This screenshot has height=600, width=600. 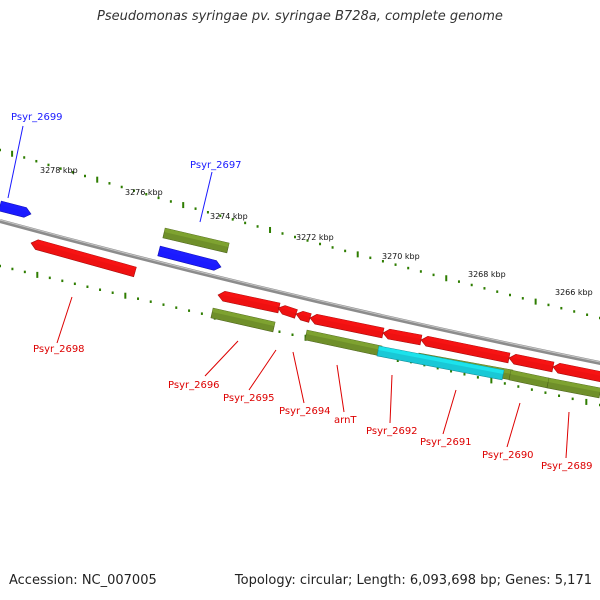 What do you see at coordinates (467, 347) in the screenshot?
I see `gene-psyr-2691-highlight` at bounding box center [467, 347].